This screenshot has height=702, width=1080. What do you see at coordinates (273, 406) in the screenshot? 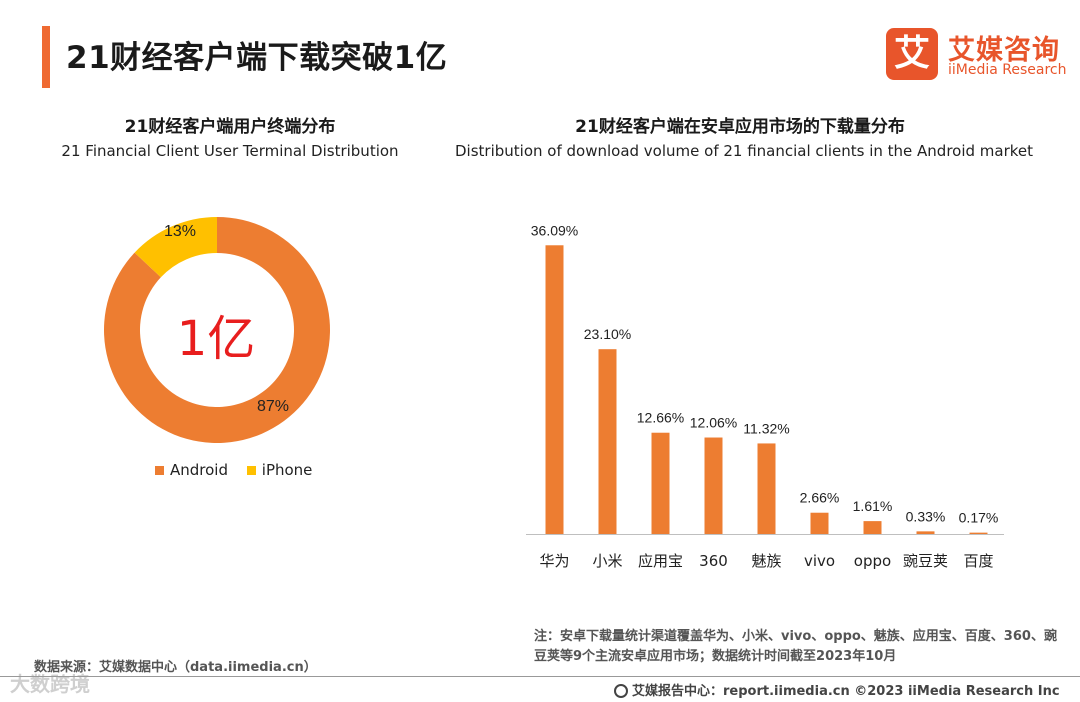
I see `donut-label-android: 87%` at bounding box center [273, 406].